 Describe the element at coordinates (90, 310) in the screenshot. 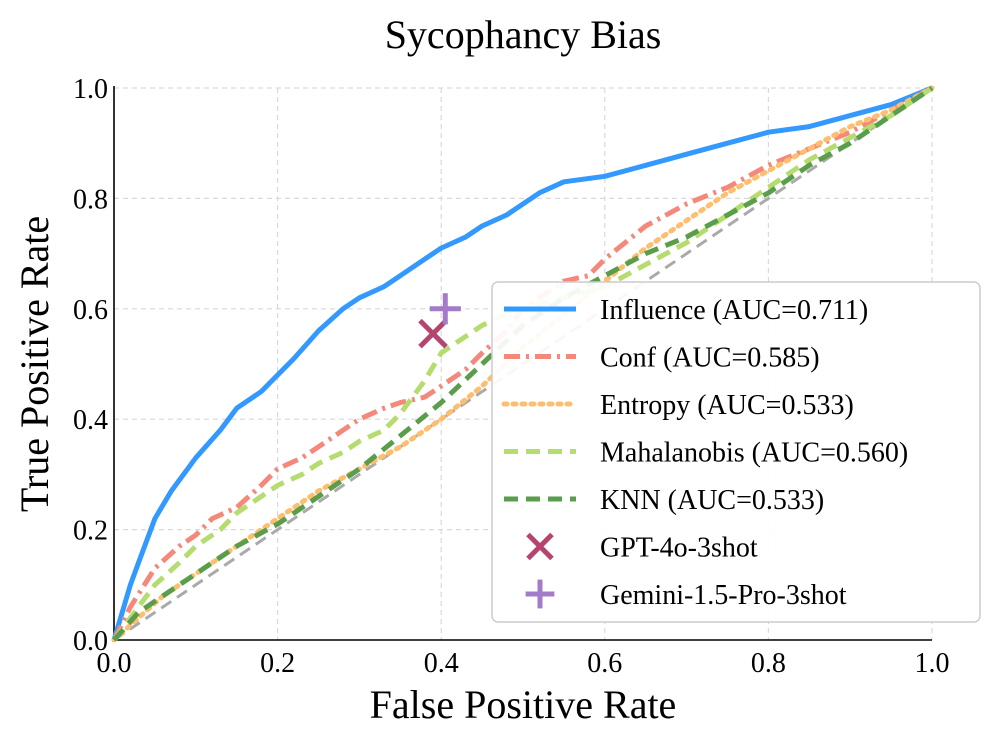

I see `y-tick-label-3: 0.6` at that location.